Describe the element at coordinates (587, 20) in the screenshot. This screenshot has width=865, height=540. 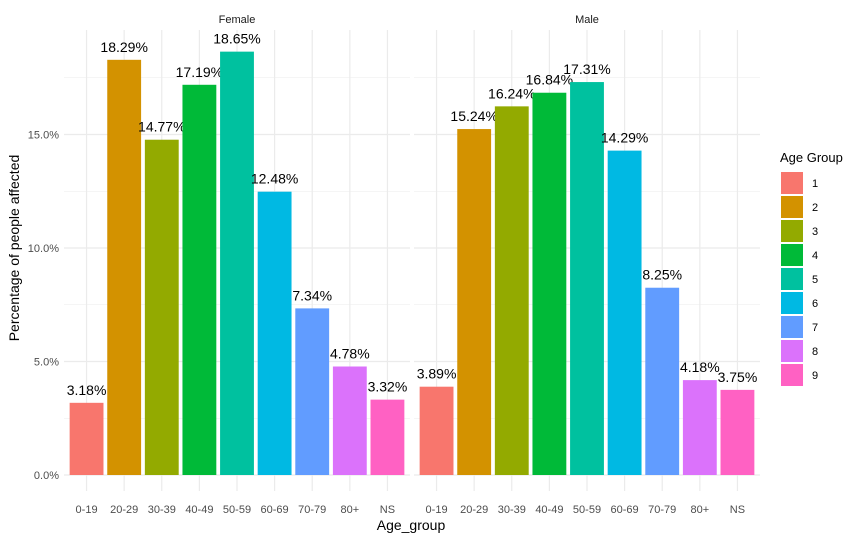
I see `facet-label: Male` at that location.